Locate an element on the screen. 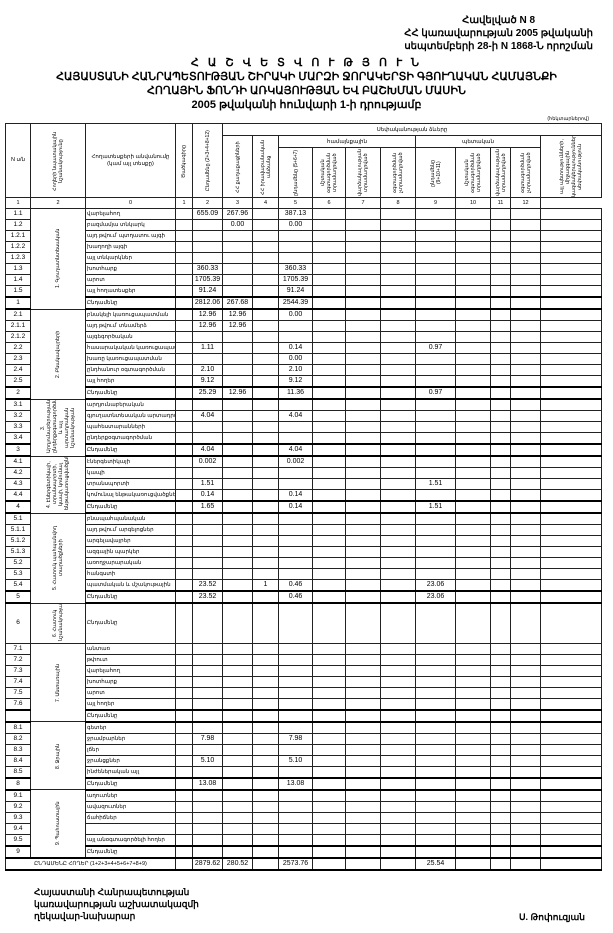  column-number: 5 is located at coordinates (295, 203).